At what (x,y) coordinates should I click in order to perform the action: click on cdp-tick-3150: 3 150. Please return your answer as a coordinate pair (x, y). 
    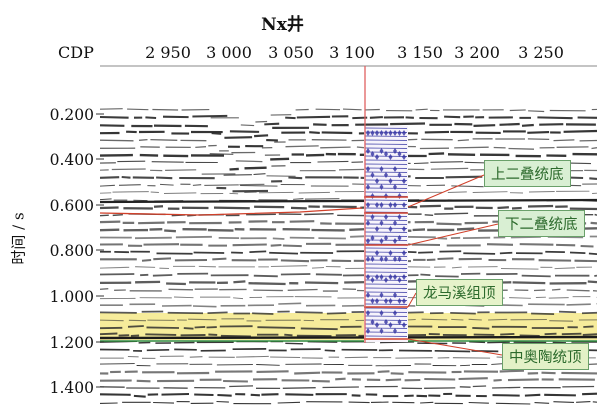
    Looking at the image, I should click on (420, 52).